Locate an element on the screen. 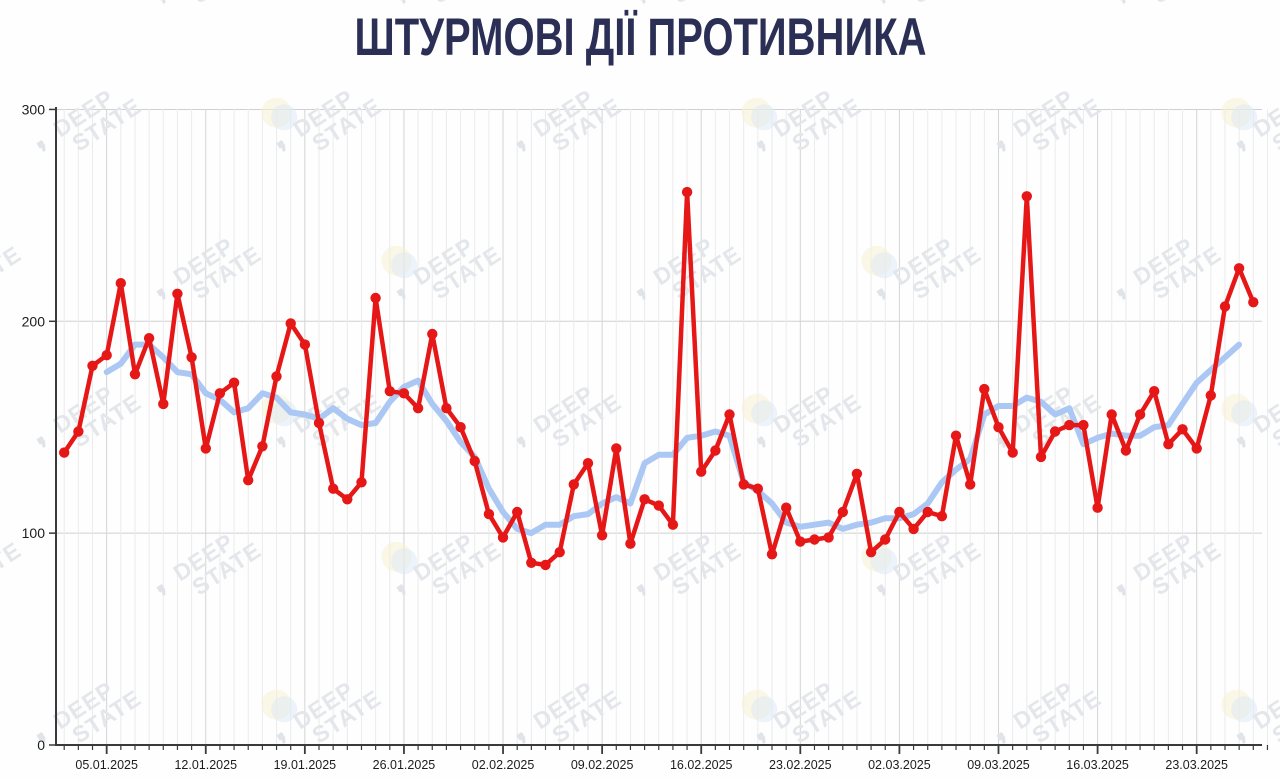 The height and width of the screenshot is (779, 1280). x-tick-label: 16.02.2025 is located at coordinates (701, 765).